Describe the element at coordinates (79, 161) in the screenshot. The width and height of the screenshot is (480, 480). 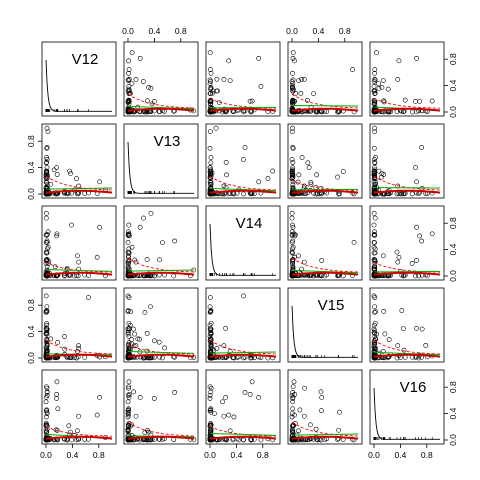
I see `panel-V13-V12` at that location.